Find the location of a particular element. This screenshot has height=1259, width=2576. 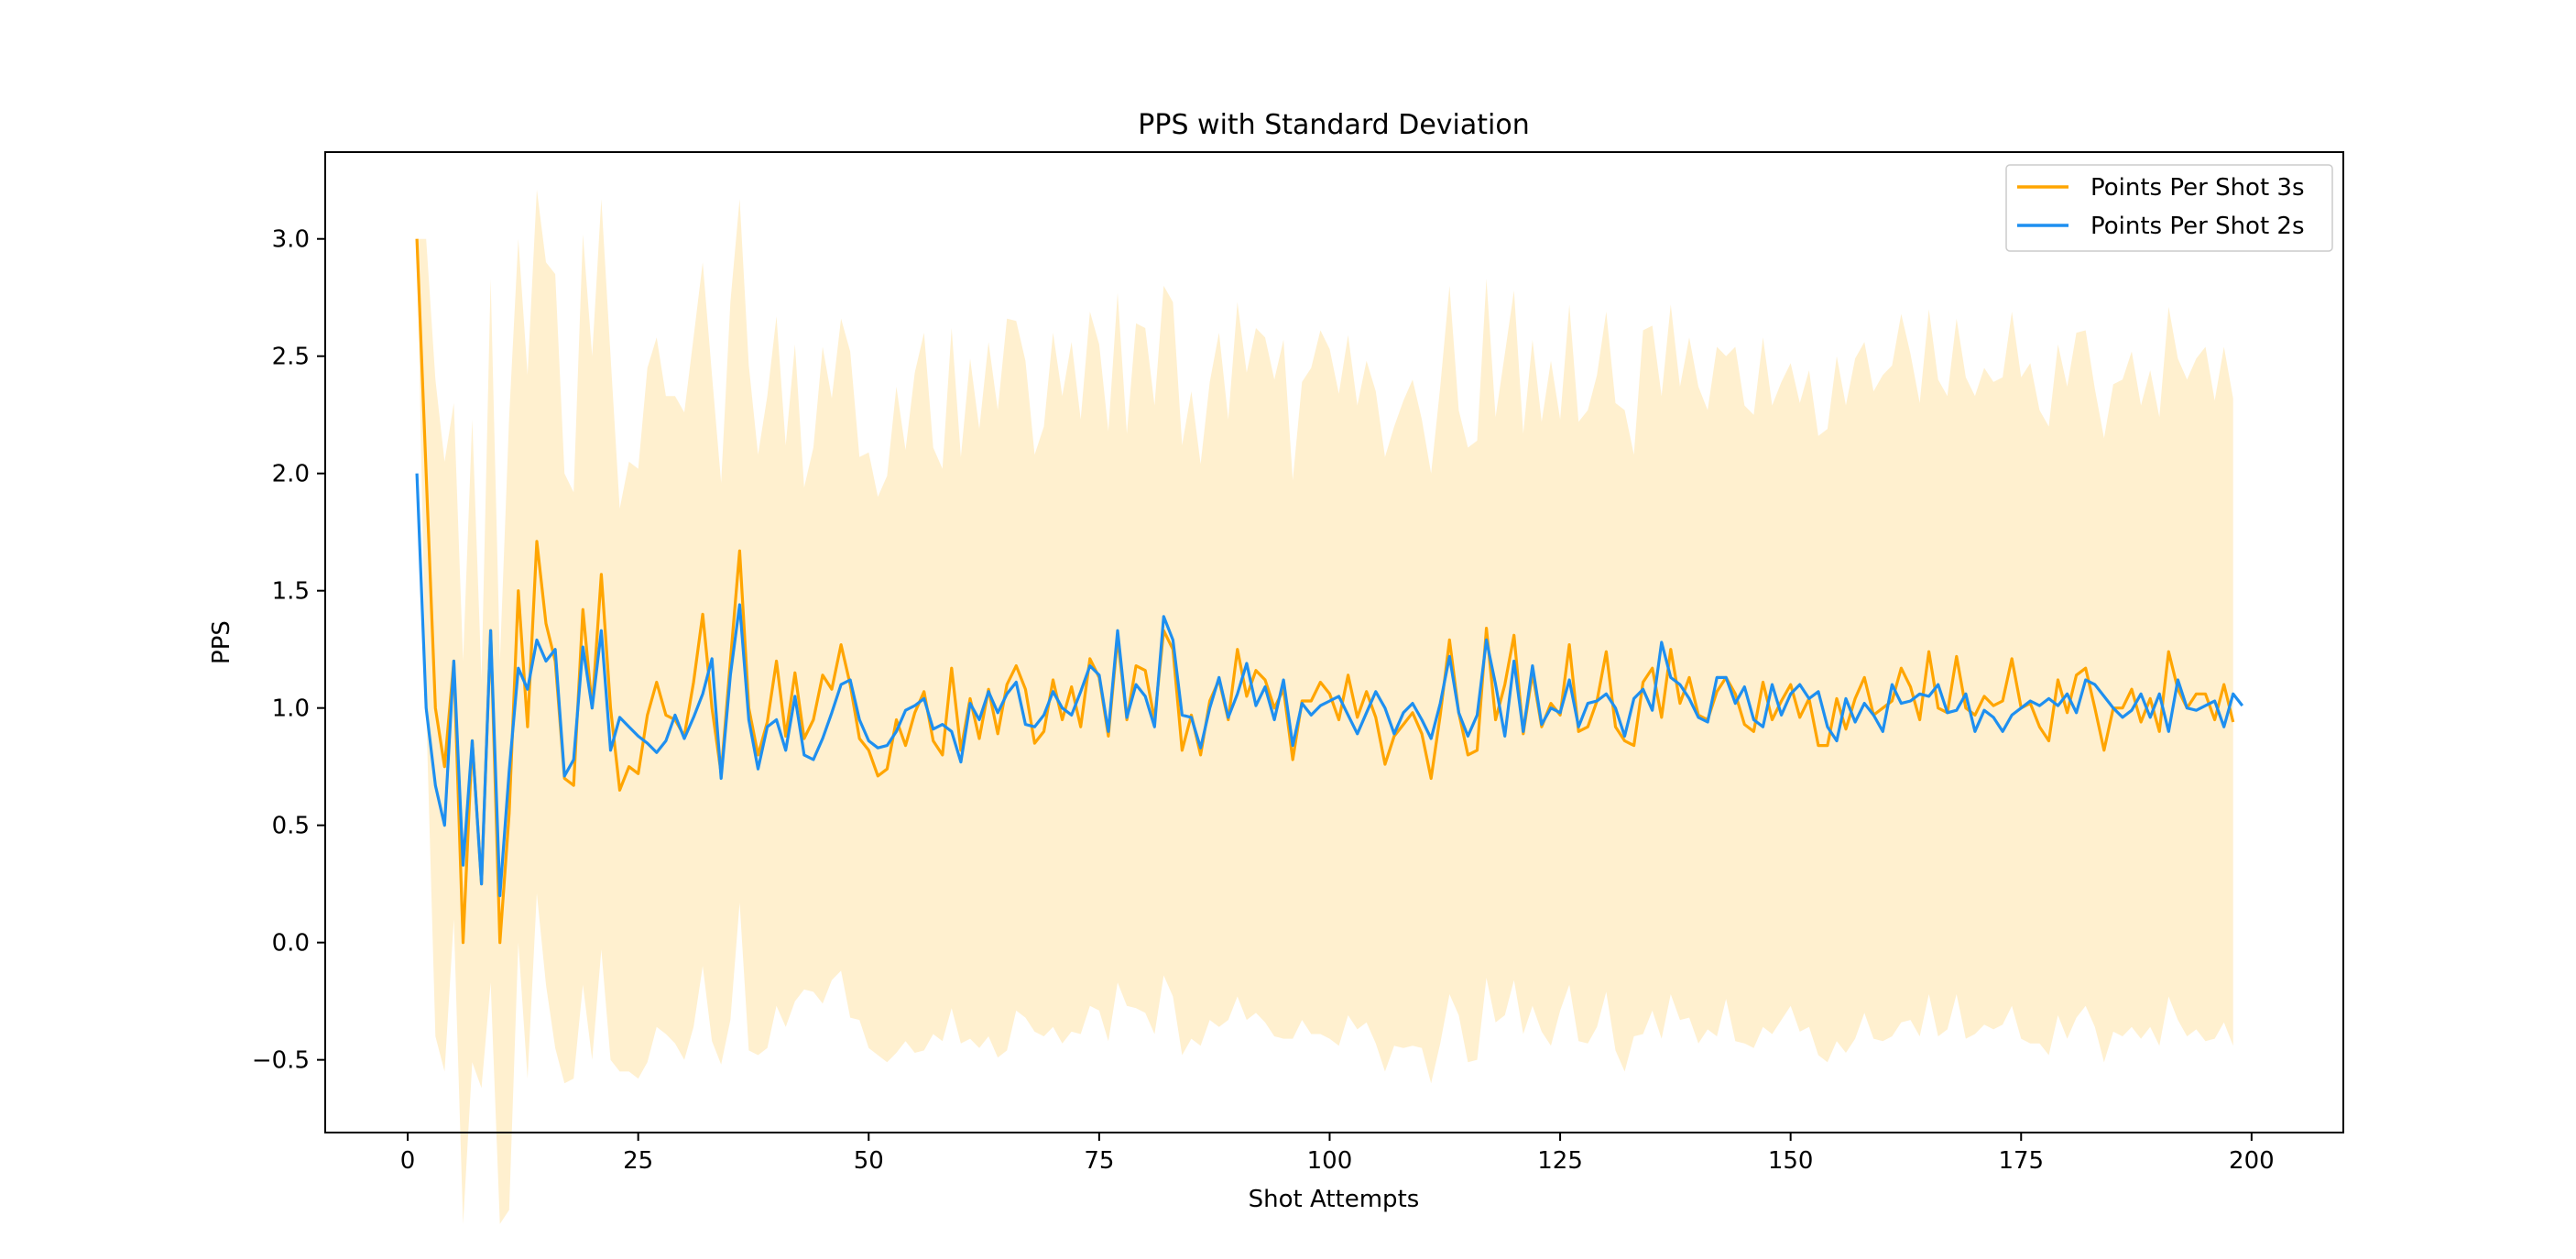

y-axis-label: PPS is located at coordinates (222, 642).